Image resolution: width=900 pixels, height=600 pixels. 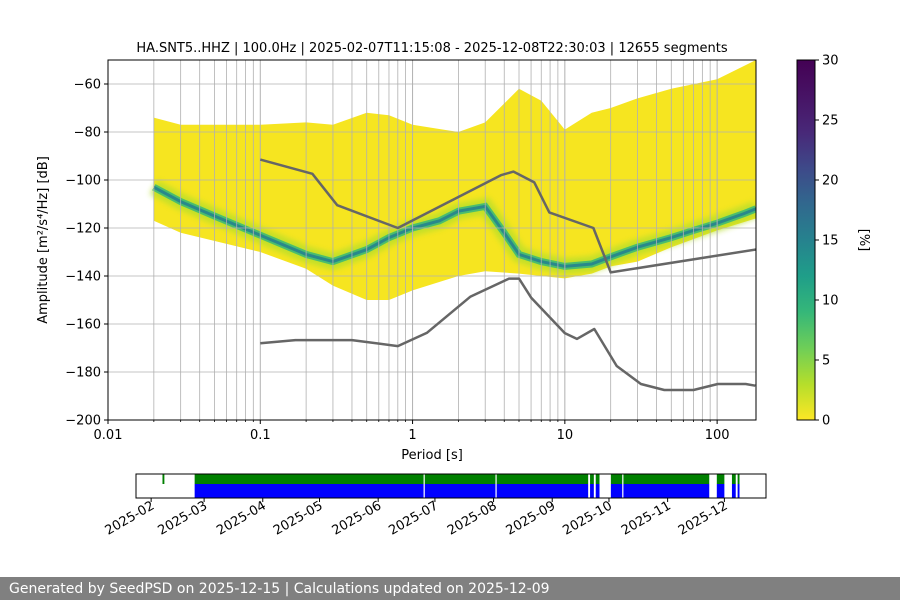 What do you see at coordinates (130, 518) in the screenshot?
I see `date-tick-label: 2025-02` at bounding box center [130, 518].